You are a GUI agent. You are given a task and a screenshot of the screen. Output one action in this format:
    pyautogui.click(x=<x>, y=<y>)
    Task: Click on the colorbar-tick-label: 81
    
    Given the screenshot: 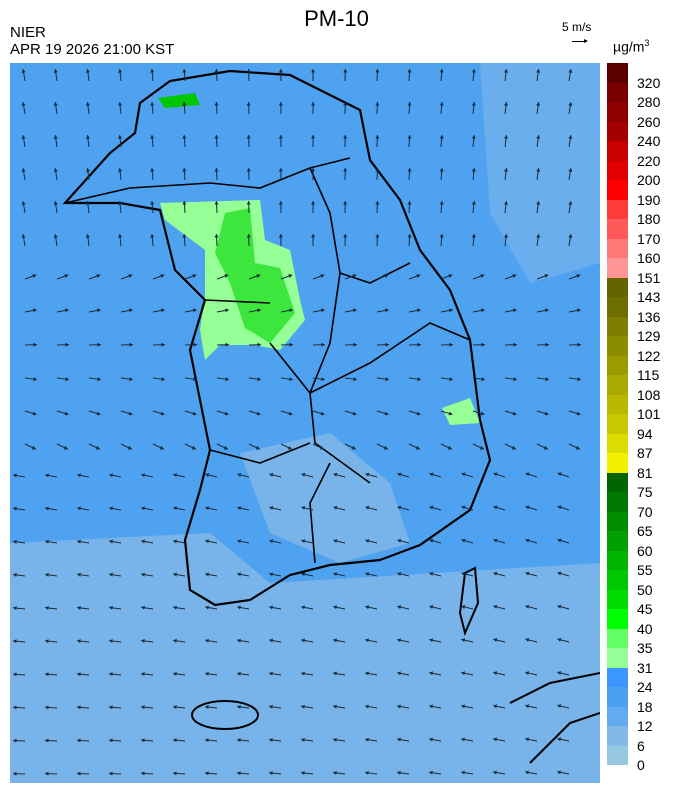 What is the action you would take?
    pyautogui.click(x=645, y=472)
    